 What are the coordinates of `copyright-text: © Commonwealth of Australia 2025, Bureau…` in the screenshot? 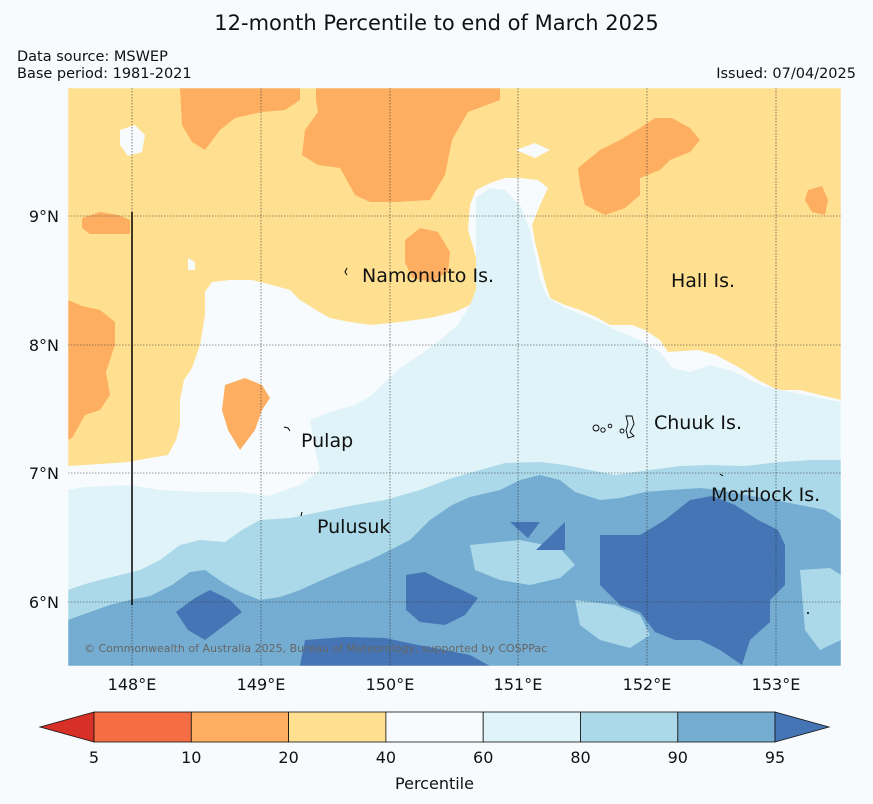 It's located at (315, 648).